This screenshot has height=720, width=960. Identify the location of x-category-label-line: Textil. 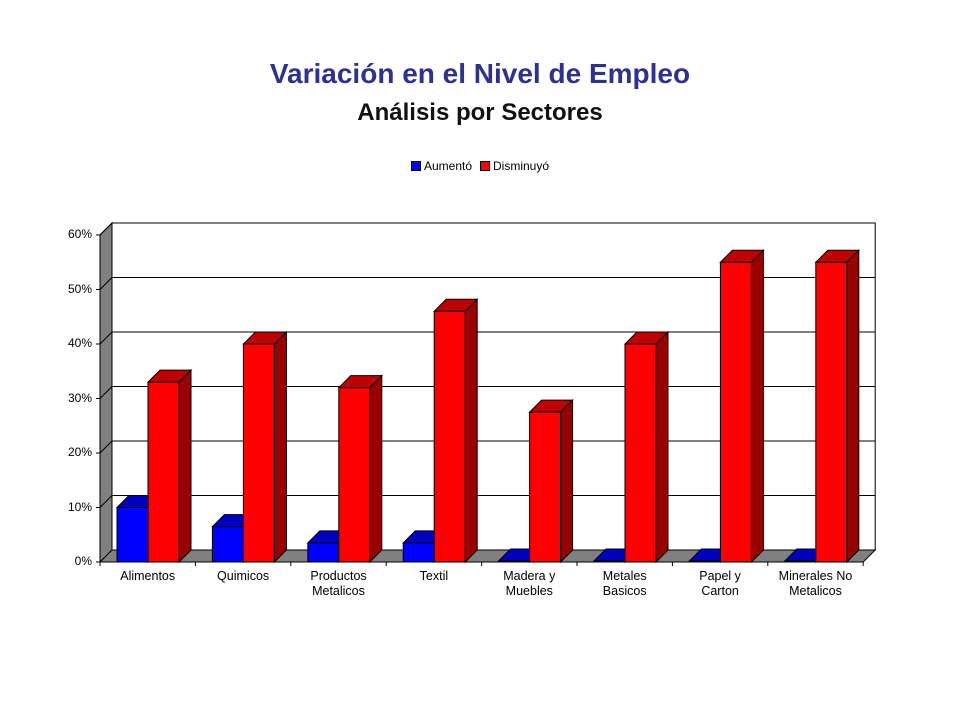
(434, 576).